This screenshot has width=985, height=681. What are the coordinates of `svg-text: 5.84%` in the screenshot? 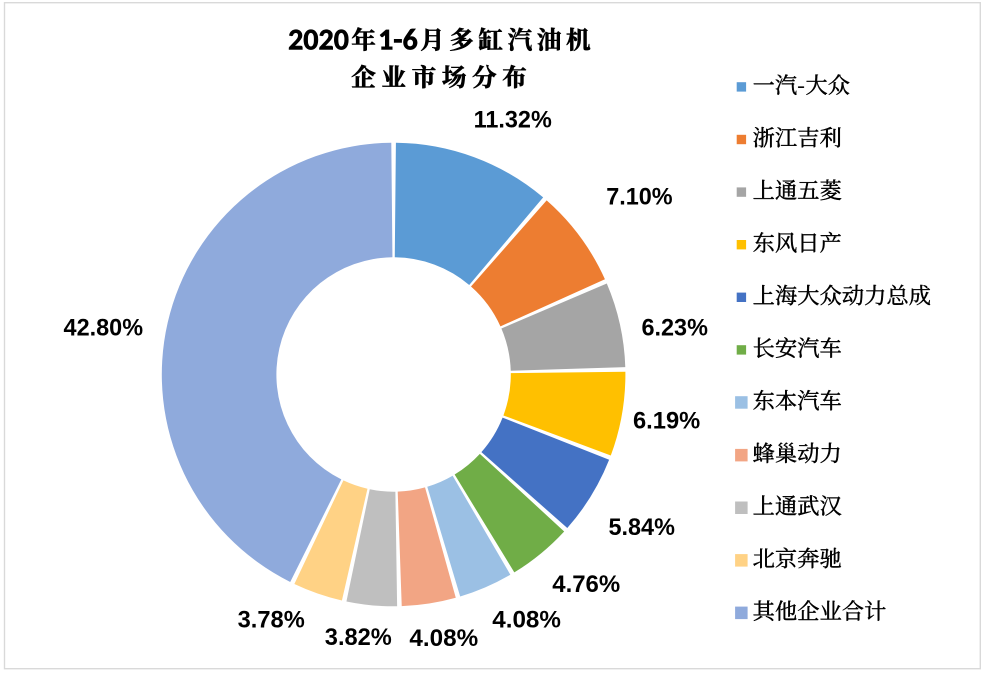 It's located at (642, 527).